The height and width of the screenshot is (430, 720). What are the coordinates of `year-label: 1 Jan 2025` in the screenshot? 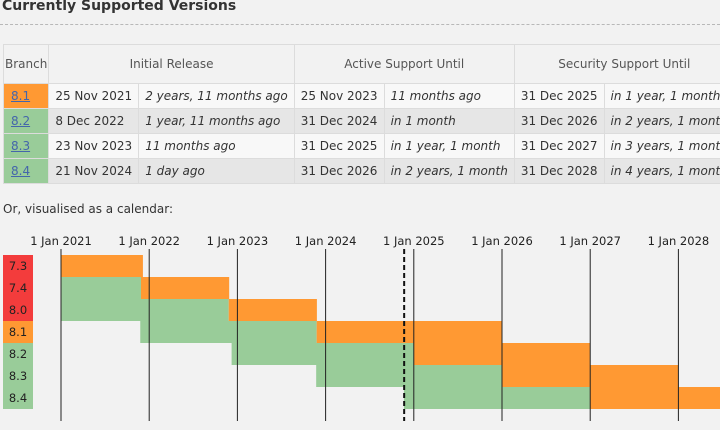 It's located at (414, 241).